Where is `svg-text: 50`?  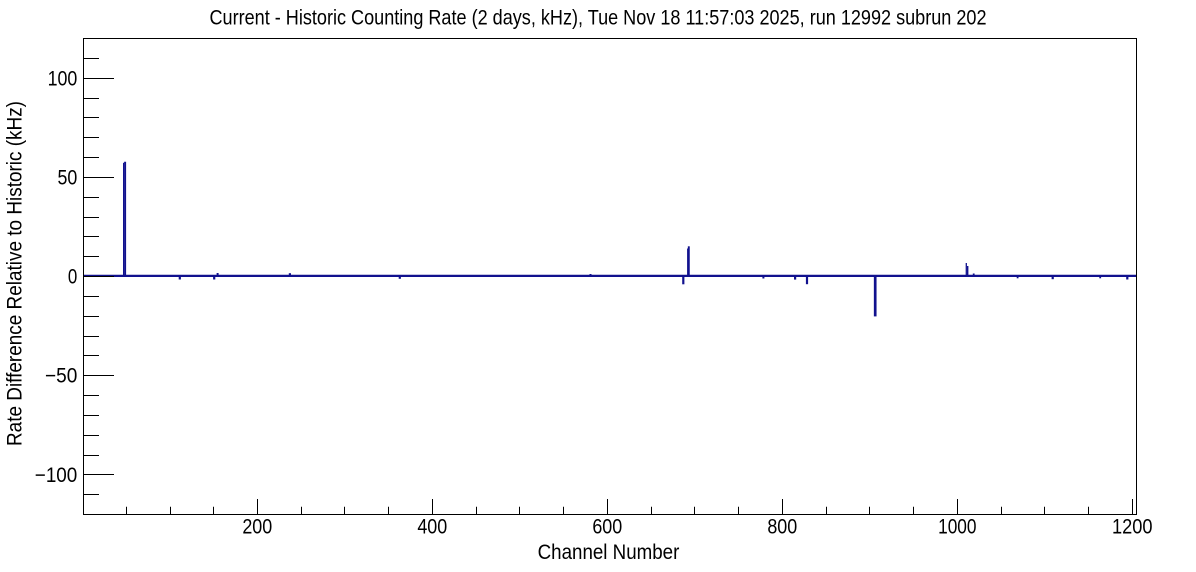 svg-text: 50 is located at coordinates (68, 177).